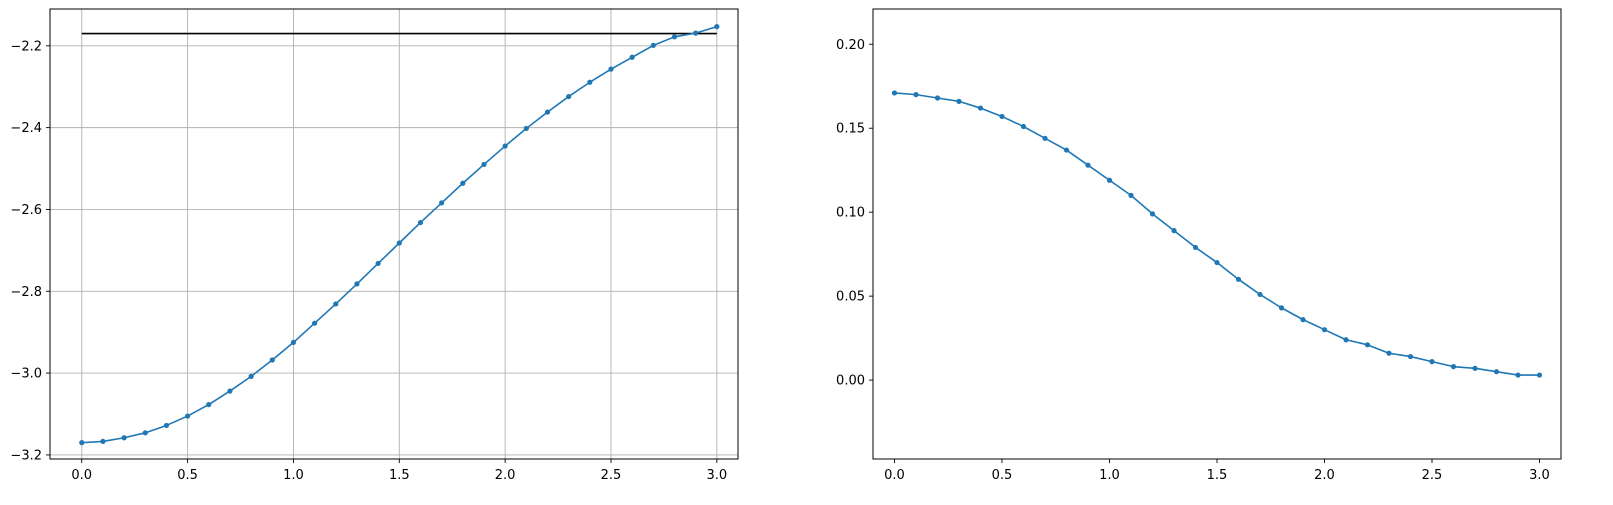 The height and width of the screenshot is (505, 1613). Describe the element at coordinates (850, 297) in the screenshot. I see `y-tick-label: 0.05` at that location.